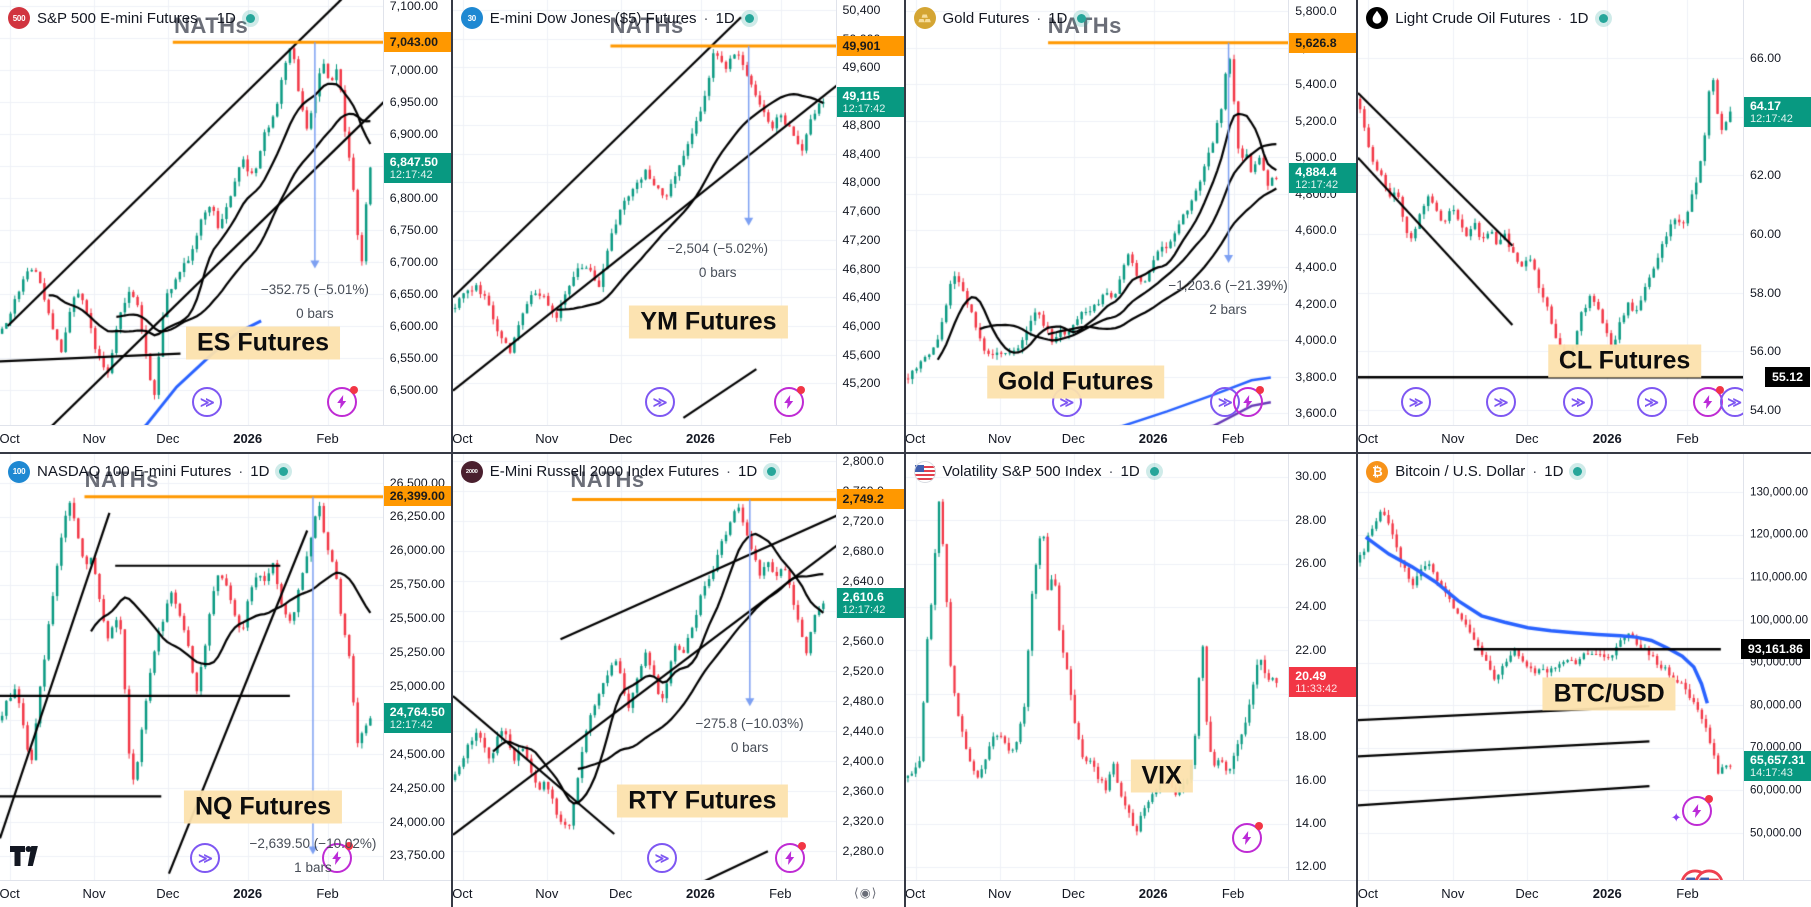  Describe the element at coordinates (750, 735) in the screenshot. I see `measure-annotation: −275.8 (−10.03%) 0 bars` at that location.